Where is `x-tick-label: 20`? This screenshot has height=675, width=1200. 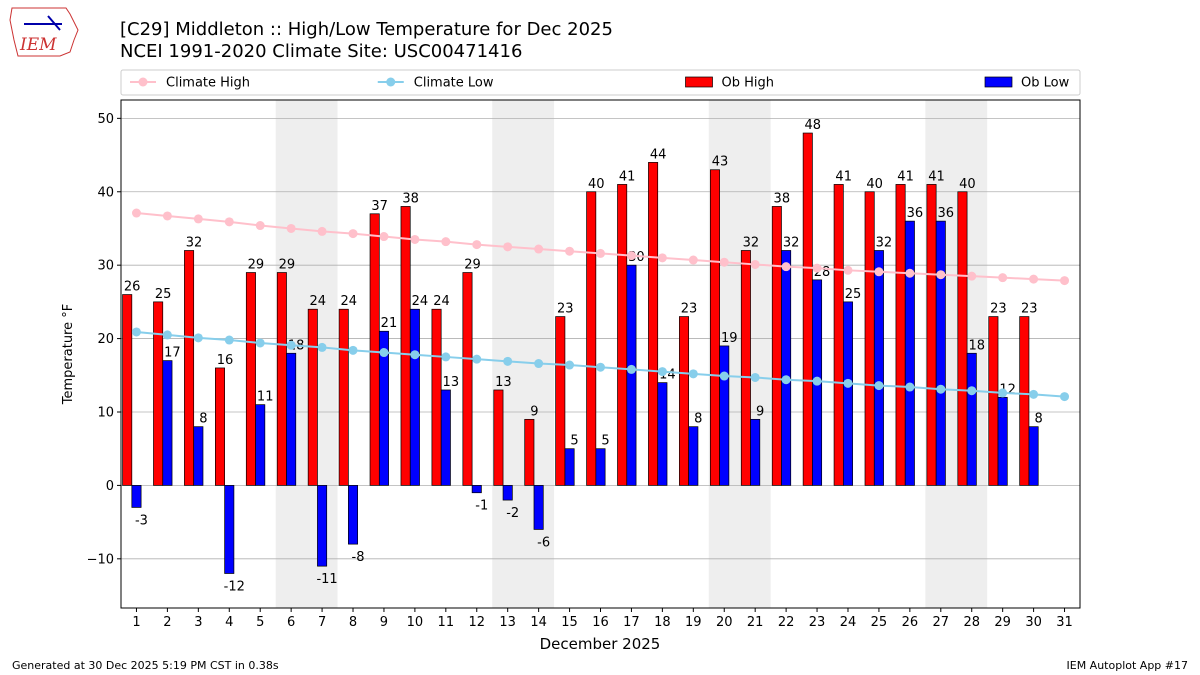
x-tick-label: 20 is located at coordinates (724, 622).